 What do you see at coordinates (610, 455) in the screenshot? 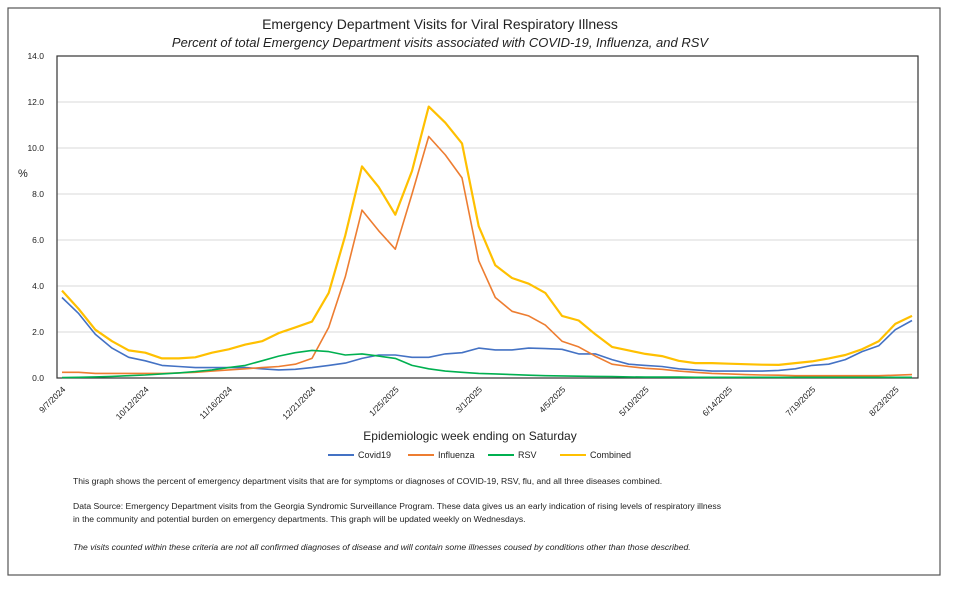
I see `legend-label: Combined` at bounding box center [610, 455].